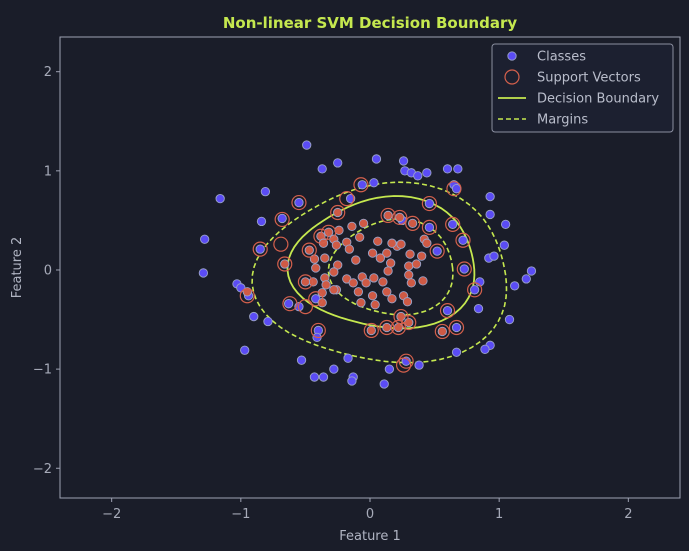  What do you see at coordinates (512, 56) in the screenshot?
I see `legend-point-marker` at bounding box center [512, 56].